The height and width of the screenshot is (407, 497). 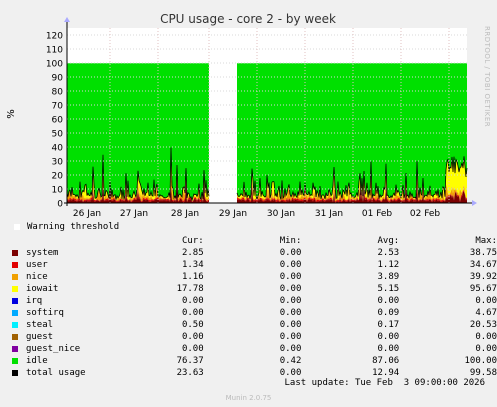 What do you see at coordinates (58, 93) in the screenshot?
I see `y-tick-label: 80` at bounding box center [58, 93].